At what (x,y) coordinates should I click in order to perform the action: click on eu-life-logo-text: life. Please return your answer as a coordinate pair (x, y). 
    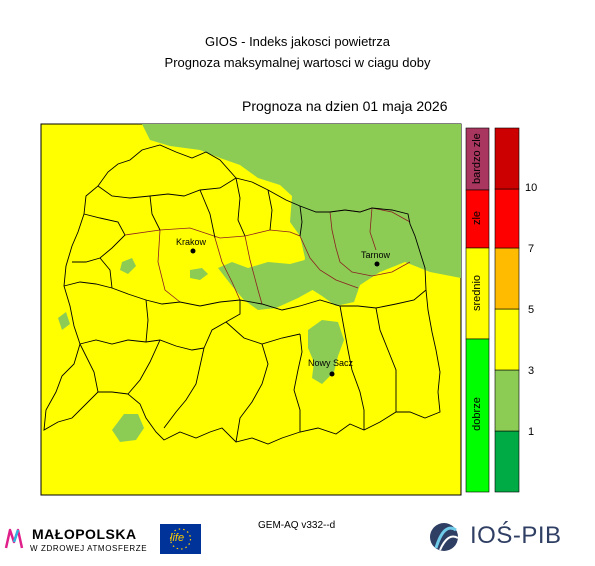
    Looking at the image, I should click on (177, 538).